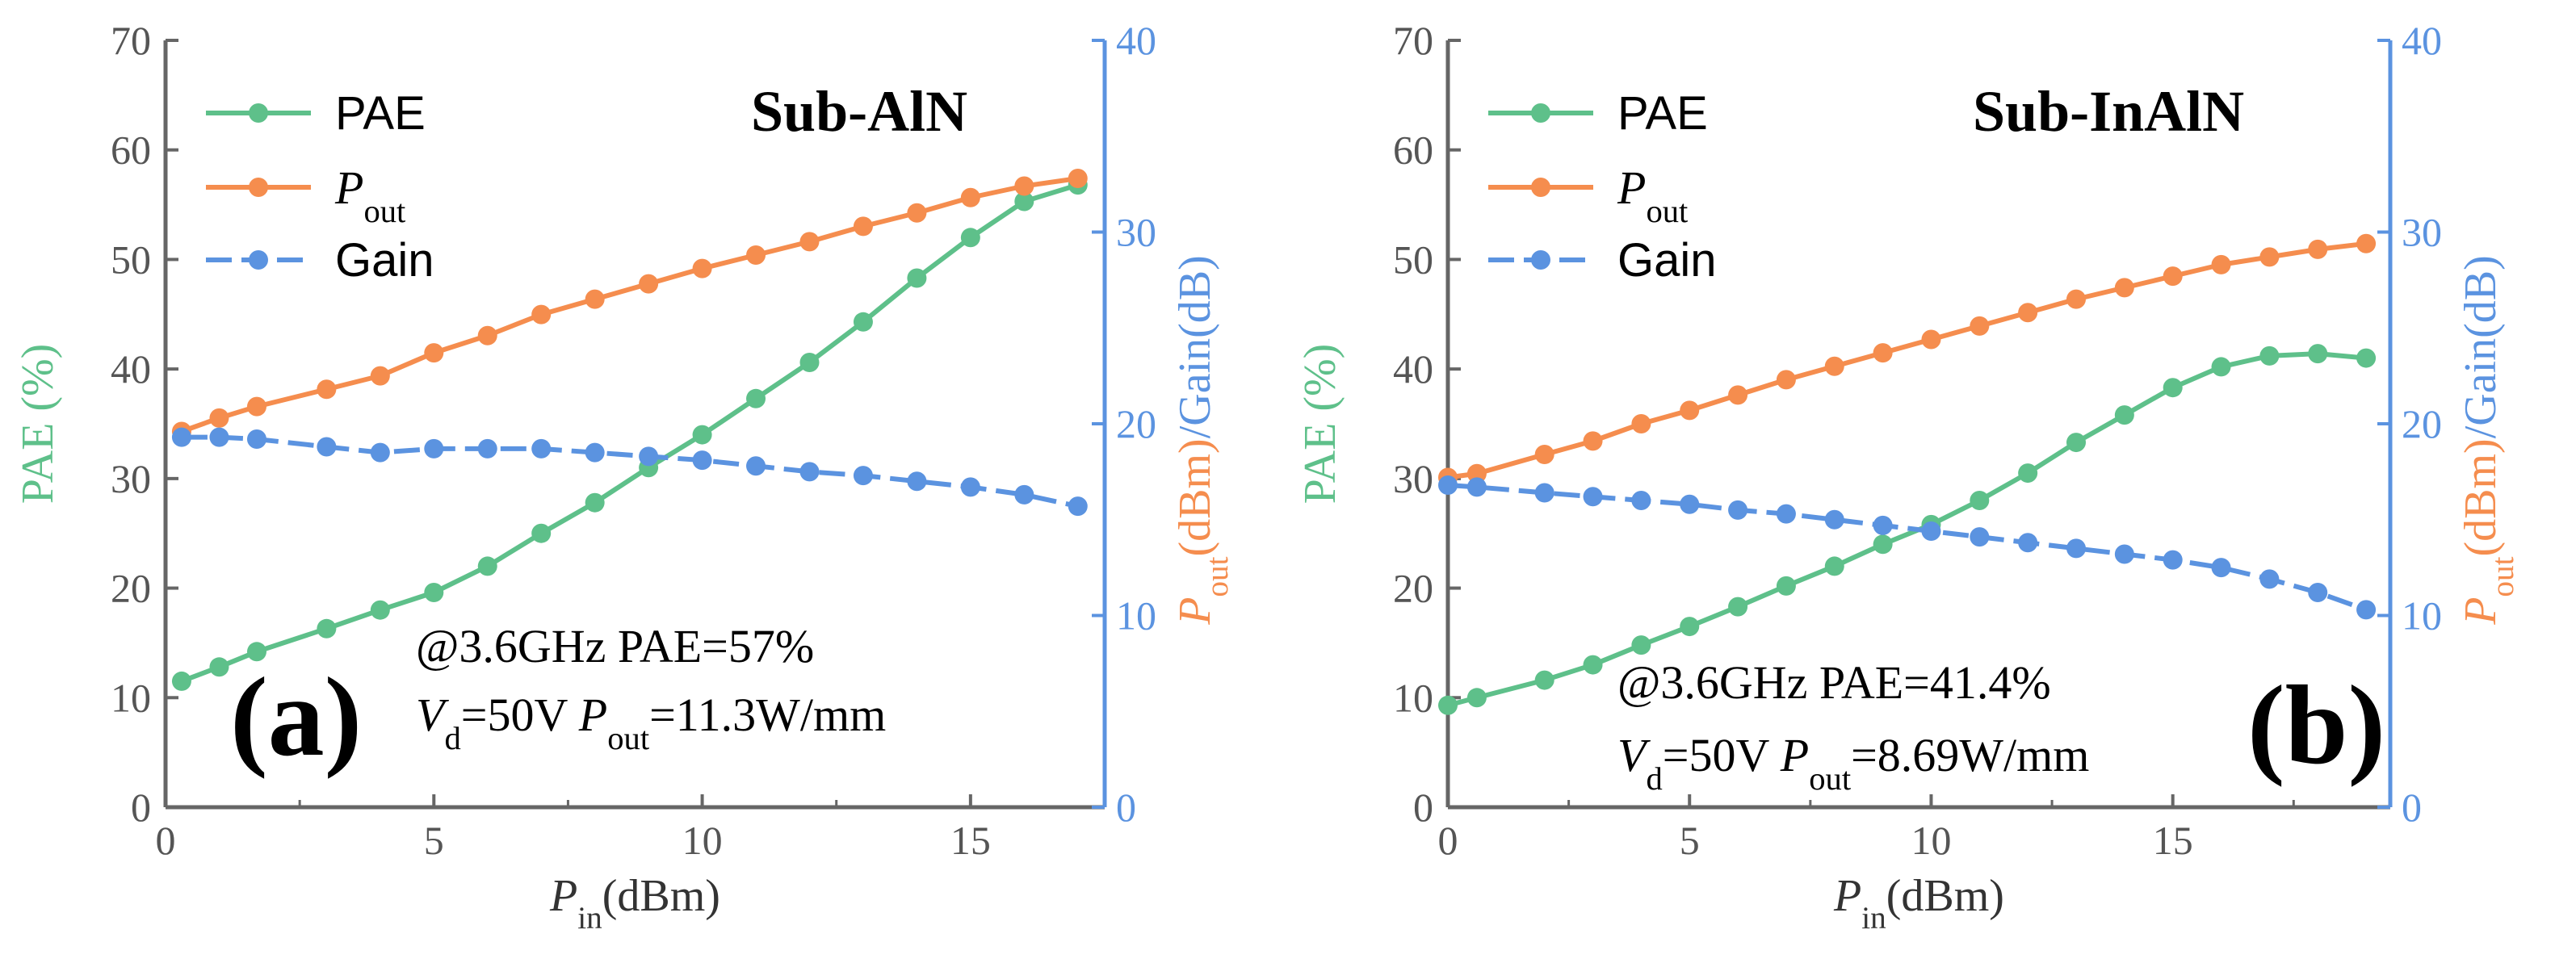 This screenshot has height=963, width=2576. Describe the element at coordinates (131, 40) in the screenshot. I see `y-left-tick-label: 70` at that location.